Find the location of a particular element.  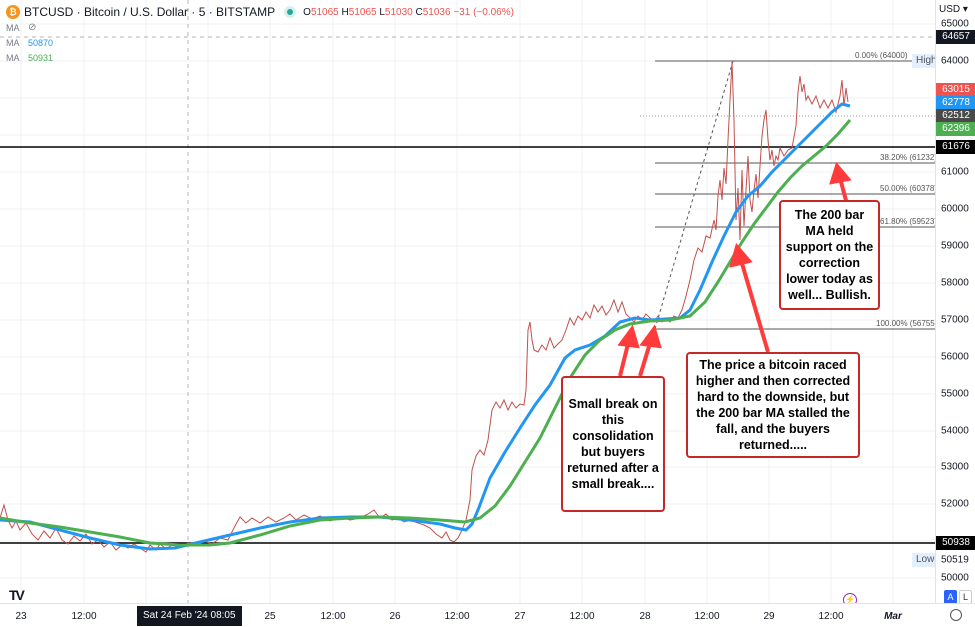

fib-trend-line is located at coordinates (694, 195).